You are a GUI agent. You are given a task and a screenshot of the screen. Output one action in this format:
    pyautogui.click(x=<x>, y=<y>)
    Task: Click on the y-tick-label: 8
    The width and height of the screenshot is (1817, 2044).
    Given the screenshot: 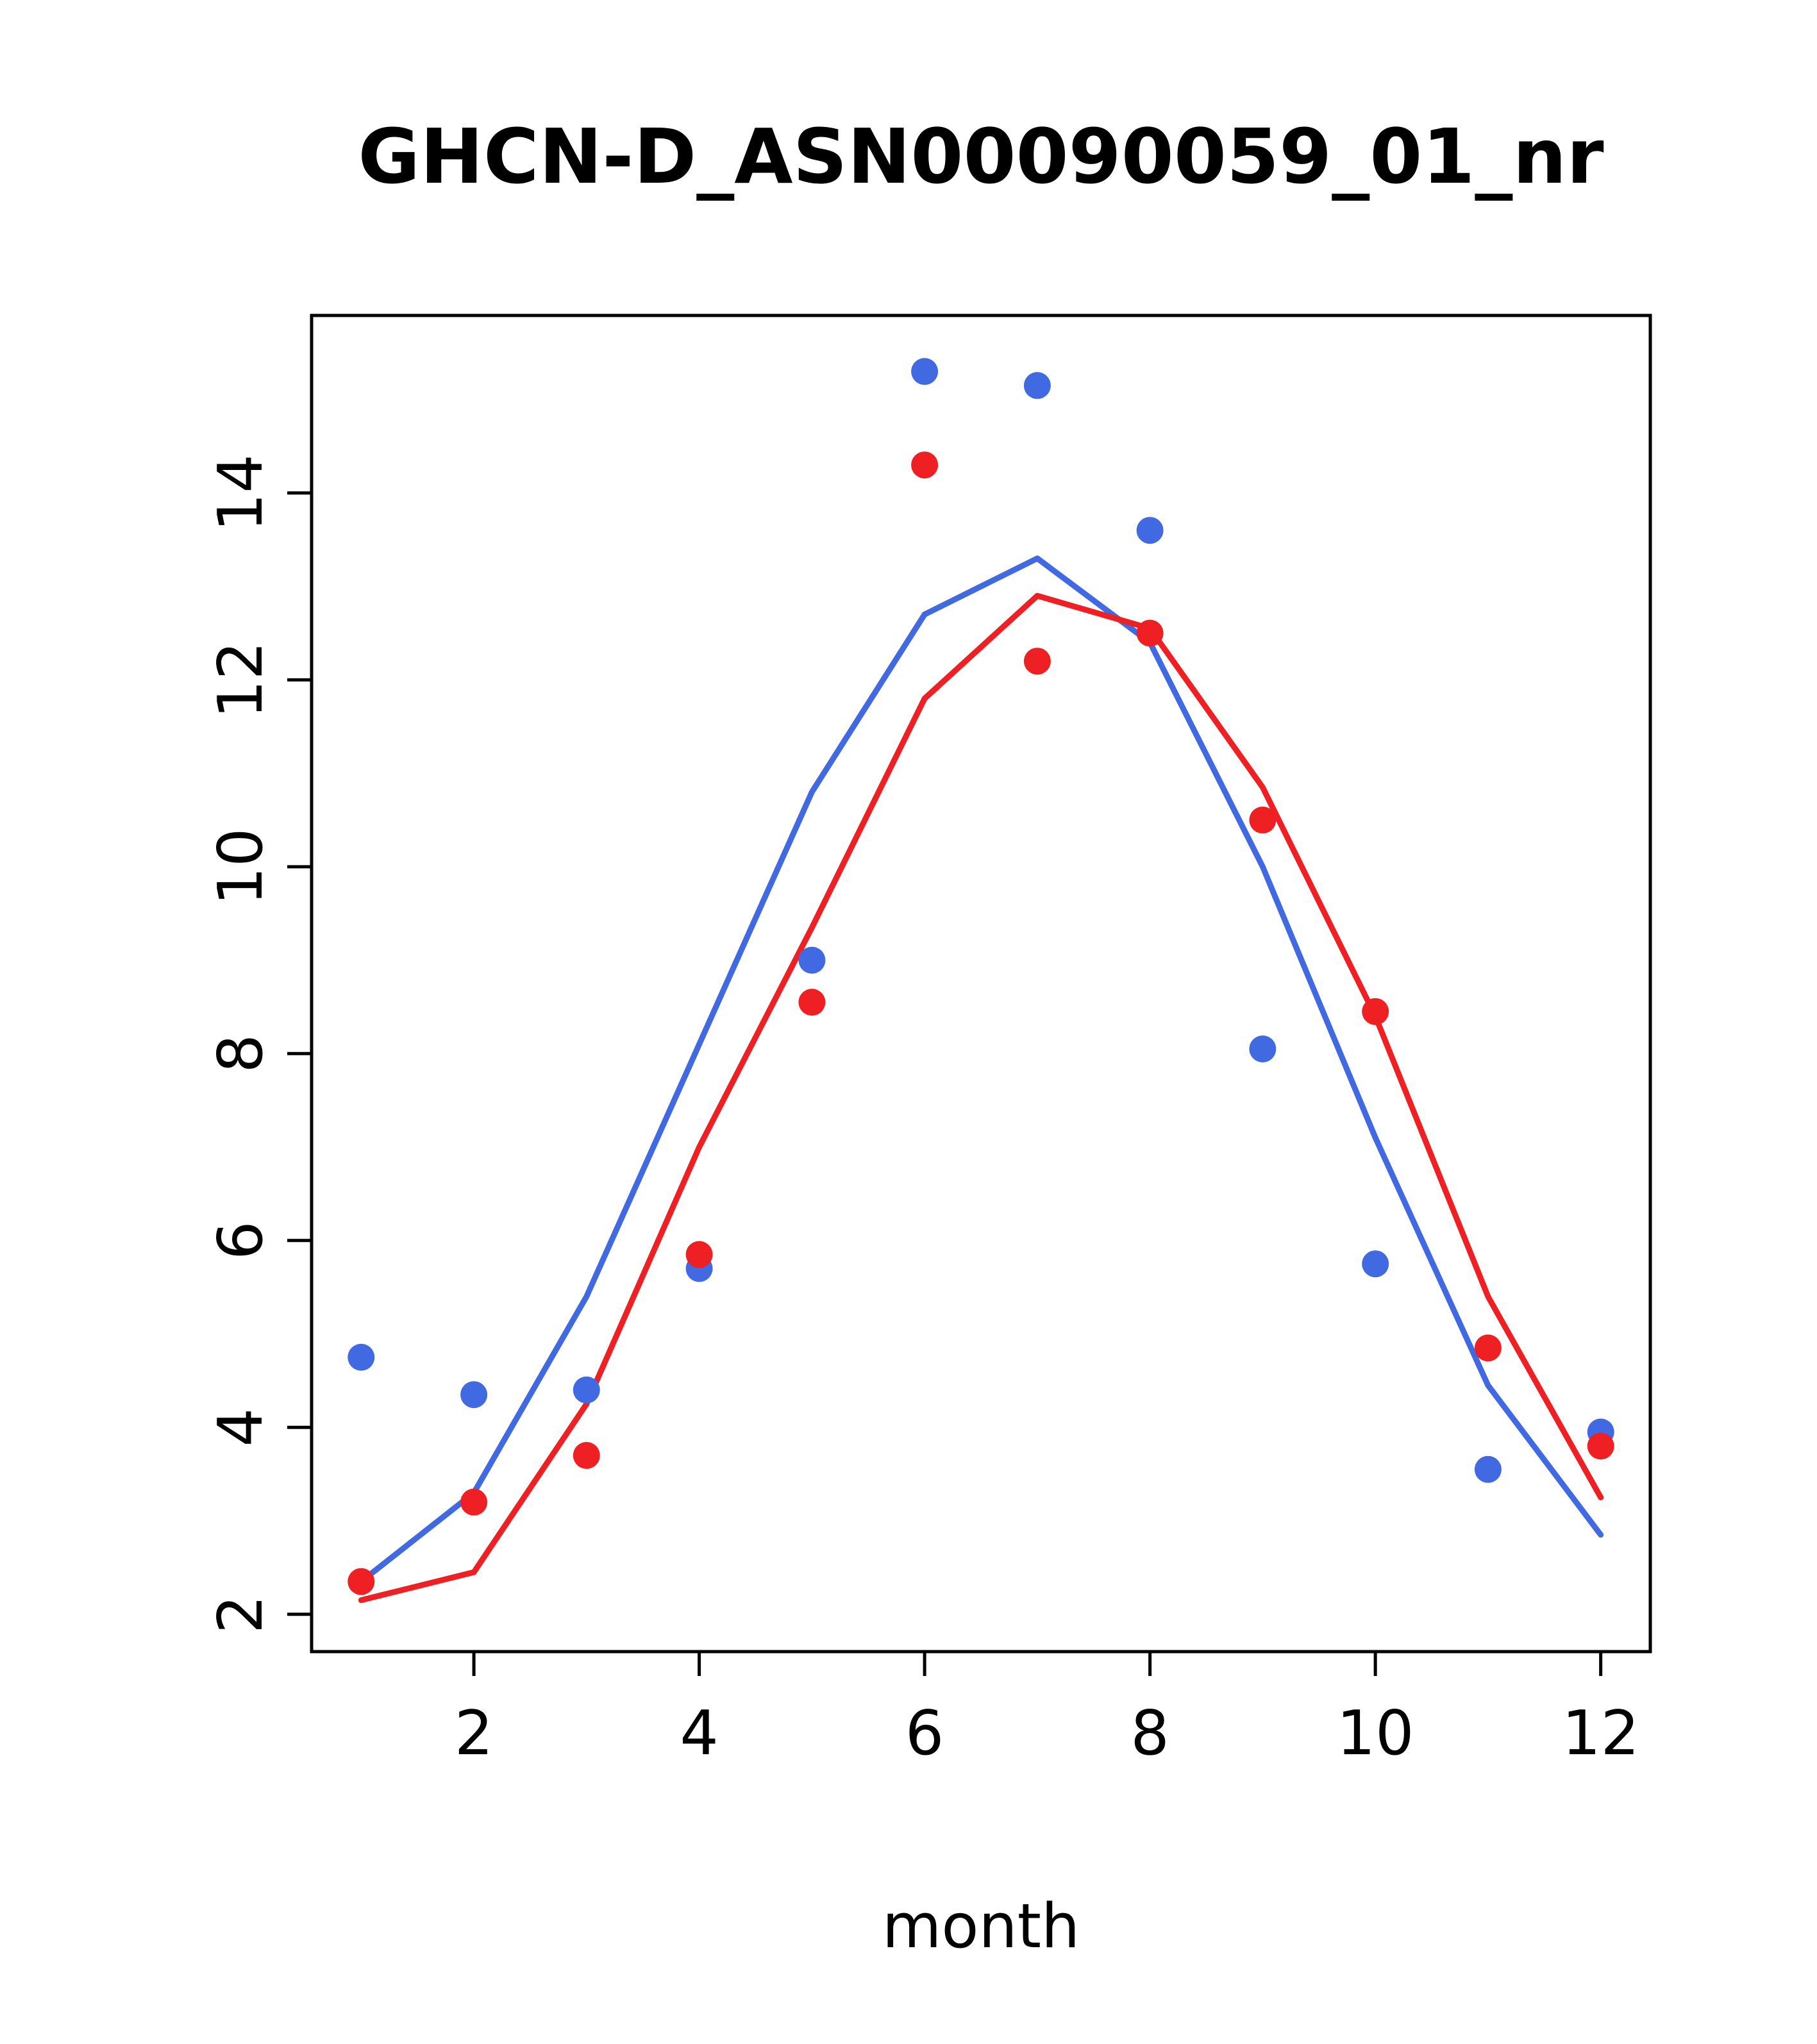 What is the action you would take?
    pyautogui.click(x=241, y=1053)
    